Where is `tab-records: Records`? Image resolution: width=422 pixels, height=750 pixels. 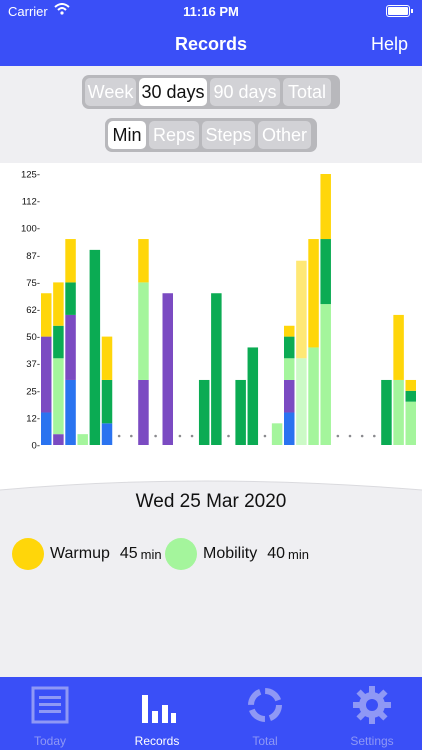
tab-records: Records is located at coordinates (157, 713).